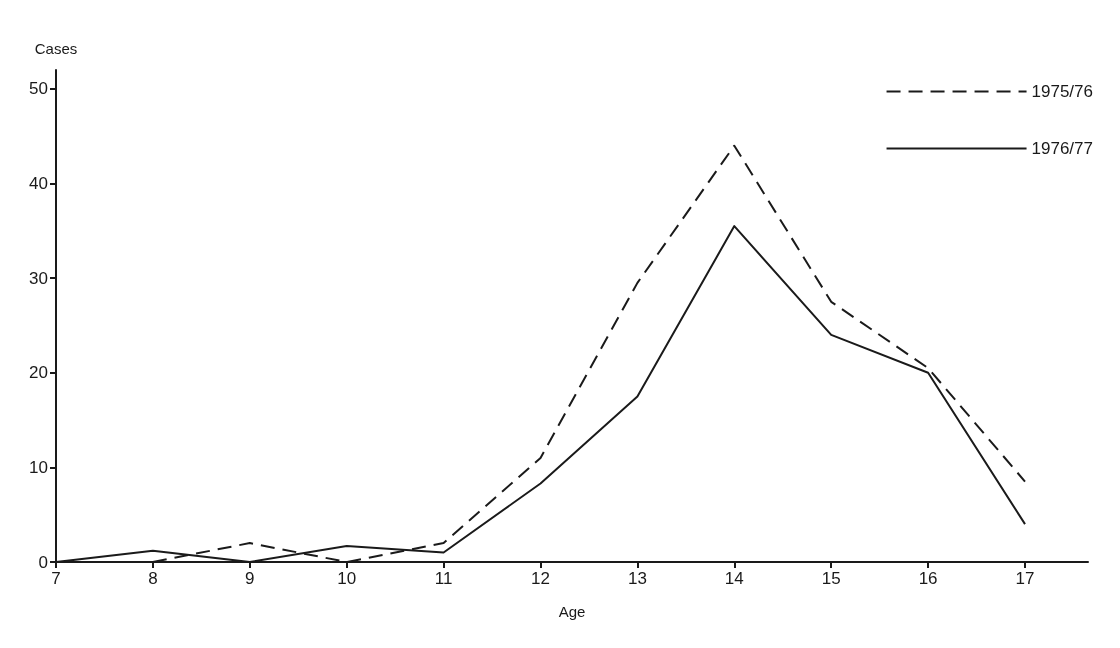 The image size is (1120, 648). I want to click on text: 1975/76, so click(1062, 91).